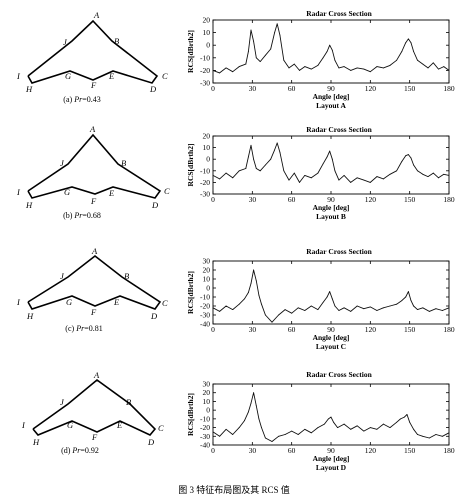 This screenshot has width=469, height=500. What do you see at coordinates (339, 13) in the screenshot?
I see `chart-title: Radar Cross Section` at bounding box center [339, 13].